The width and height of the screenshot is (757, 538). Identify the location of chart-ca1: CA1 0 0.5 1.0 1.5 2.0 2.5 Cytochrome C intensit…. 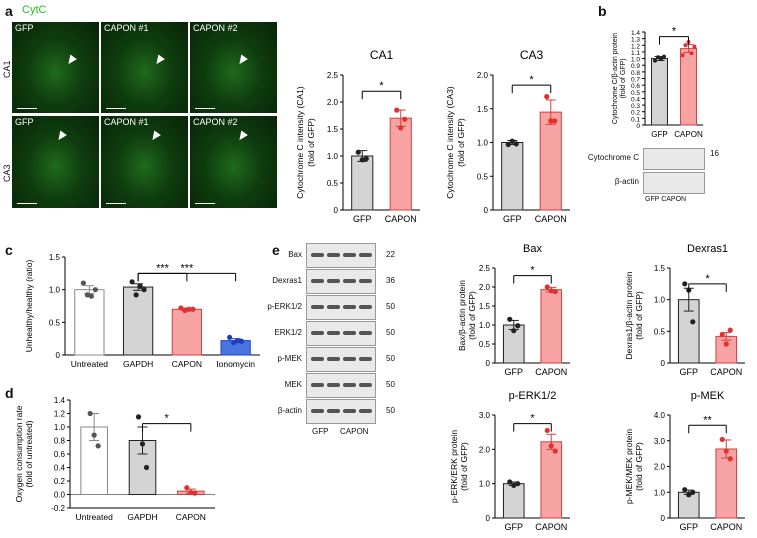
(357, 136).